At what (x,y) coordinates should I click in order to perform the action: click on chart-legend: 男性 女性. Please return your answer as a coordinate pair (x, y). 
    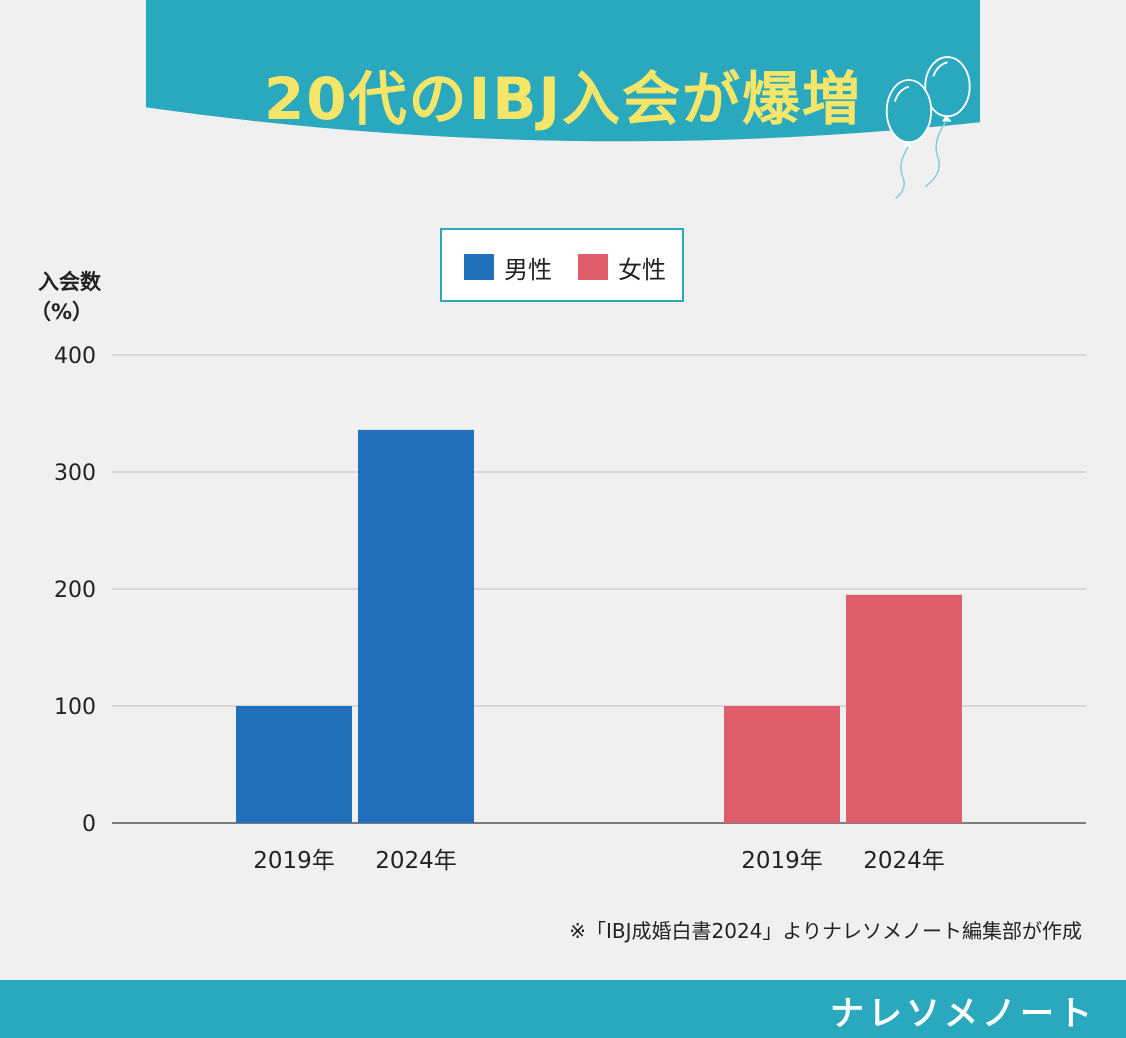
    Looking at the image, I should click on (562, 265).